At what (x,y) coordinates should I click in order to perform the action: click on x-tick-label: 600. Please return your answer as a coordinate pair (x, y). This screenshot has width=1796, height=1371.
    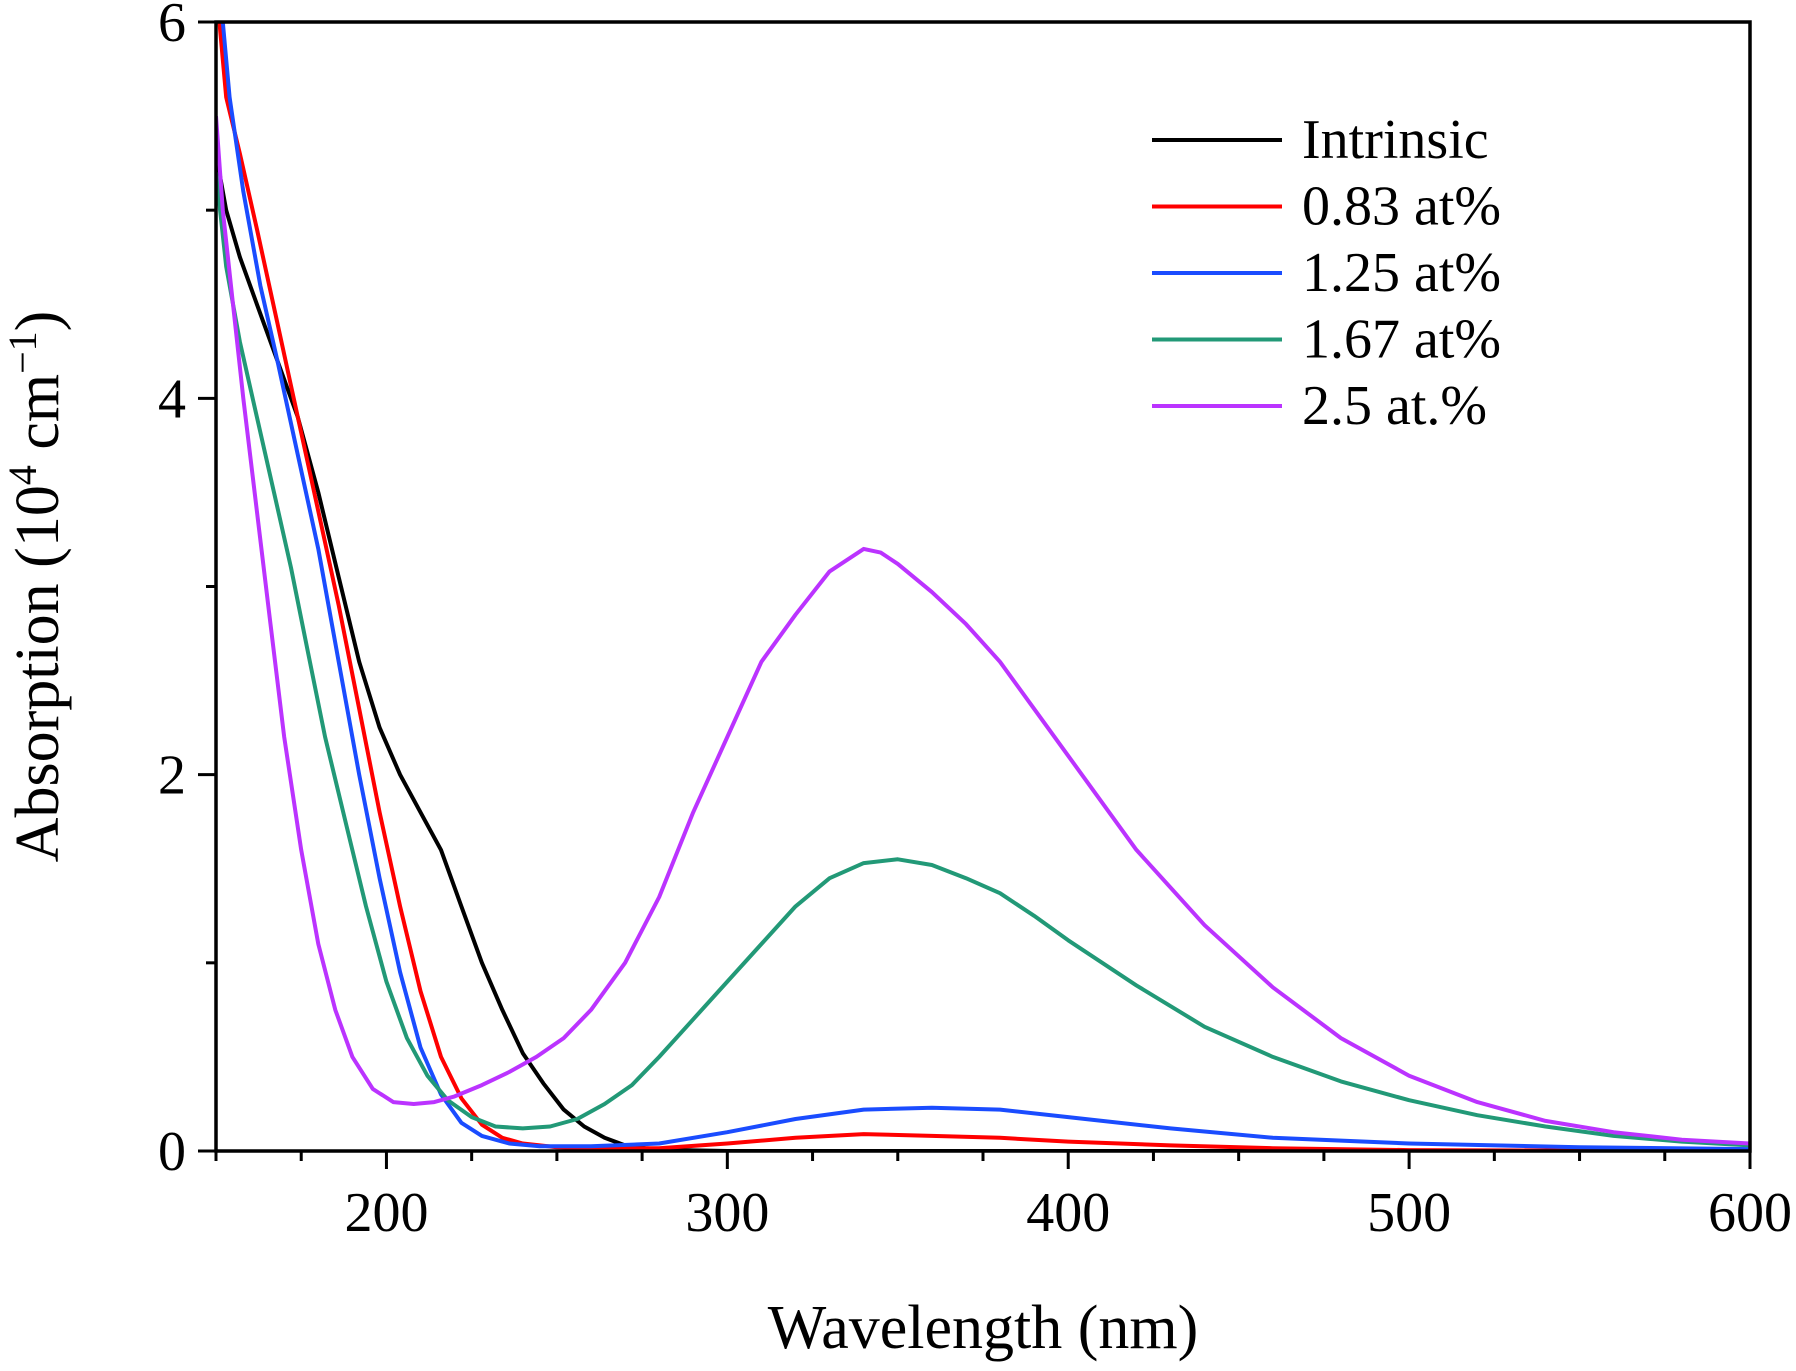
    Looking at the image, I should click on (1750, 1213).